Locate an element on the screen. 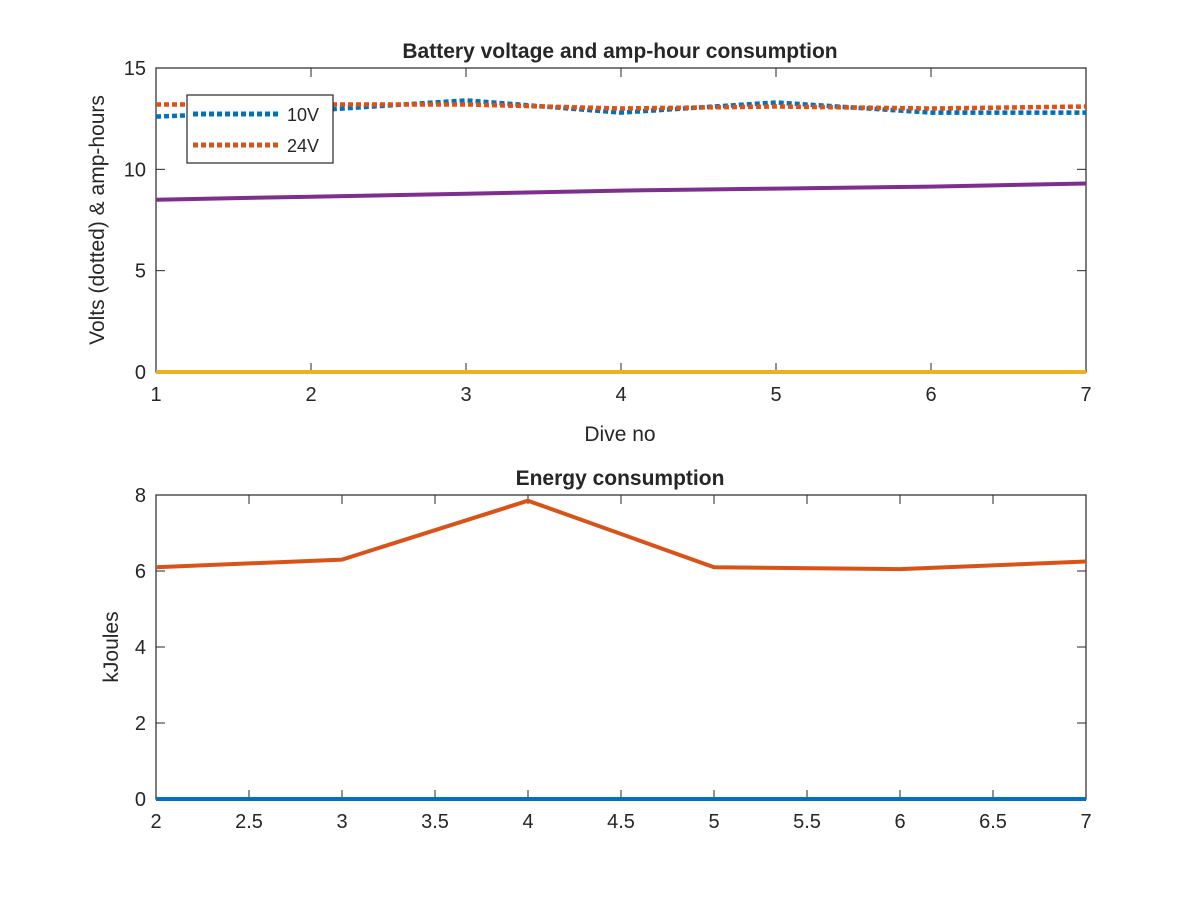  voltage-chart-title: Battery voltage and amp-hour consumption is located at coordinates (619, 51).